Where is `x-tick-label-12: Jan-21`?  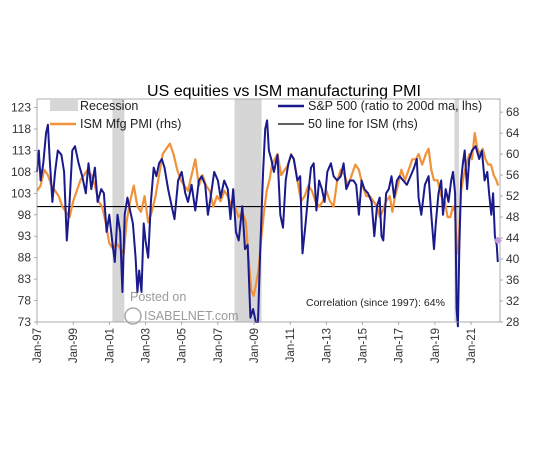 x-tick-label-12: Jan-21 is located at coordinates (472, 345).